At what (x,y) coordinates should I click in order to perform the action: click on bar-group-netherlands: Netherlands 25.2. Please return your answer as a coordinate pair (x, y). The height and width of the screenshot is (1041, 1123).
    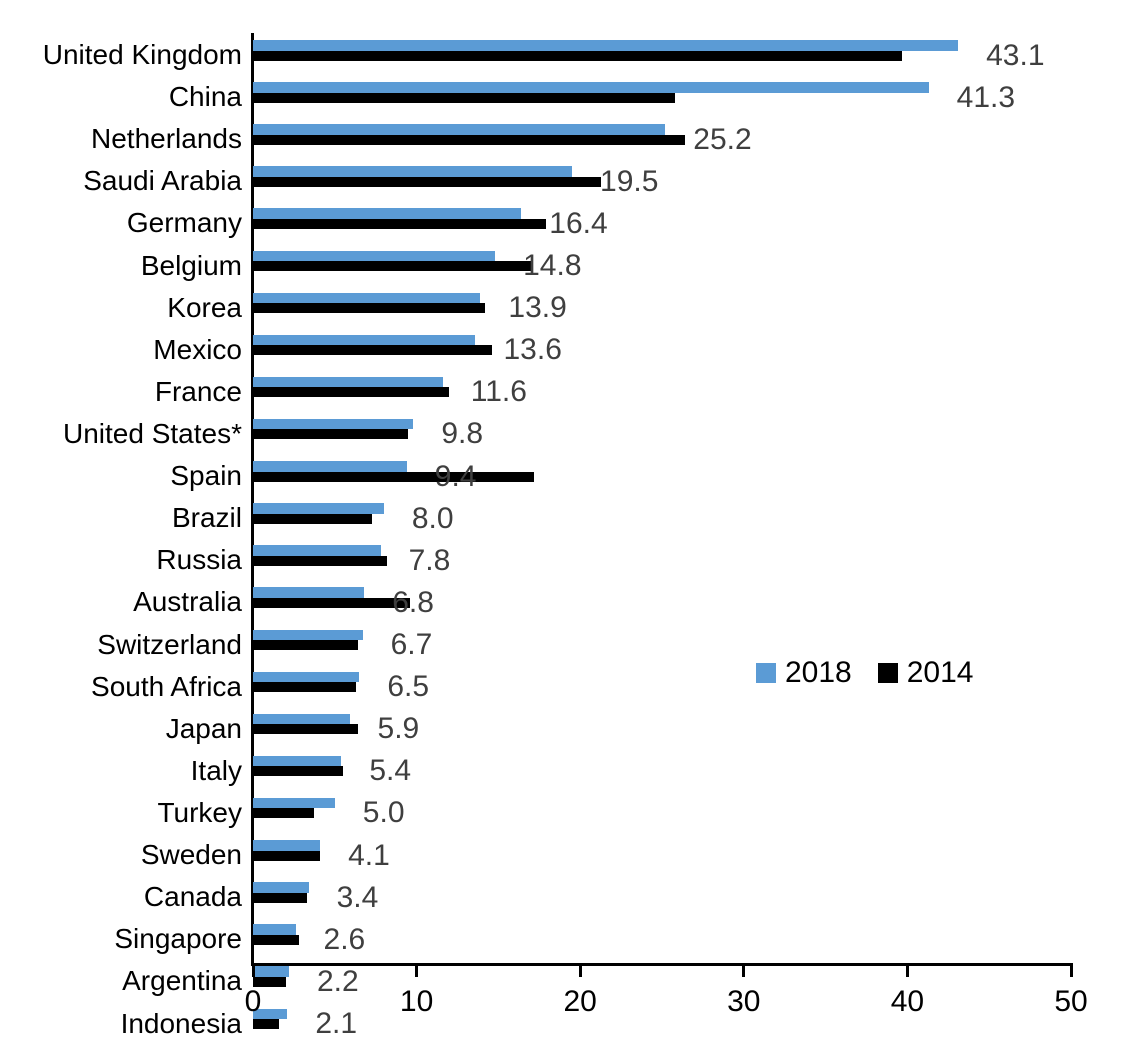
    Looking at the image, I should click on (581, 142).